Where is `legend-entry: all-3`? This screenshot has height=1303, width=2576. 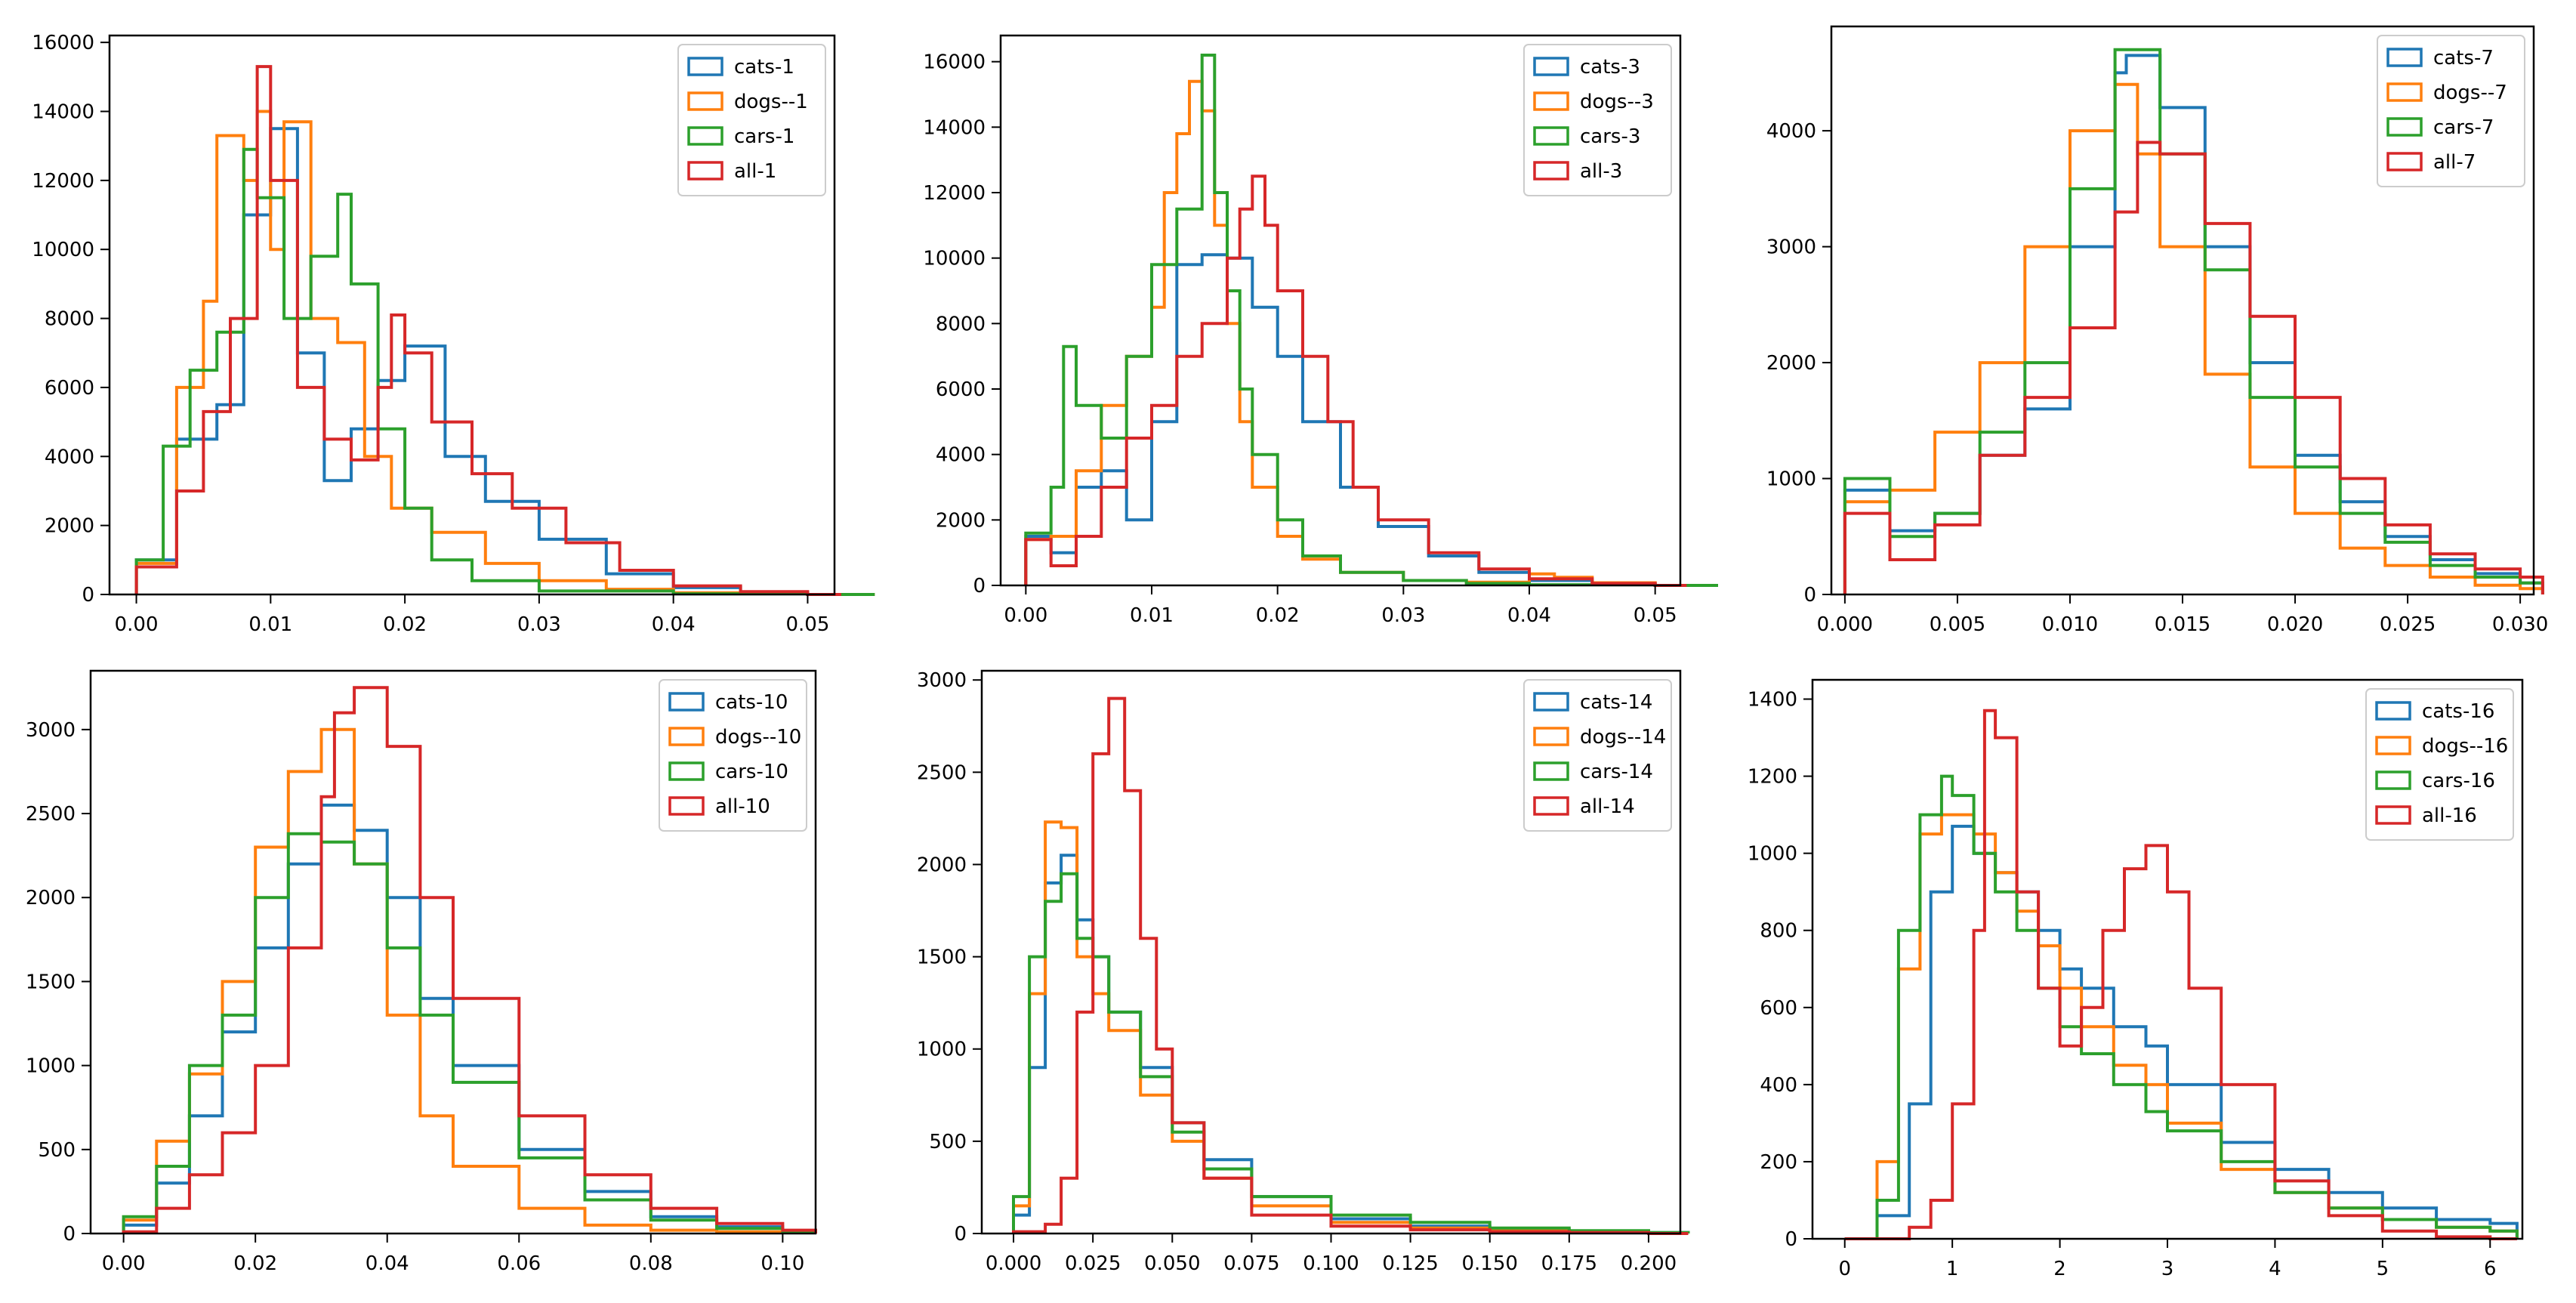 legend-entry: all-3 is located at coordinates (1601, 171).